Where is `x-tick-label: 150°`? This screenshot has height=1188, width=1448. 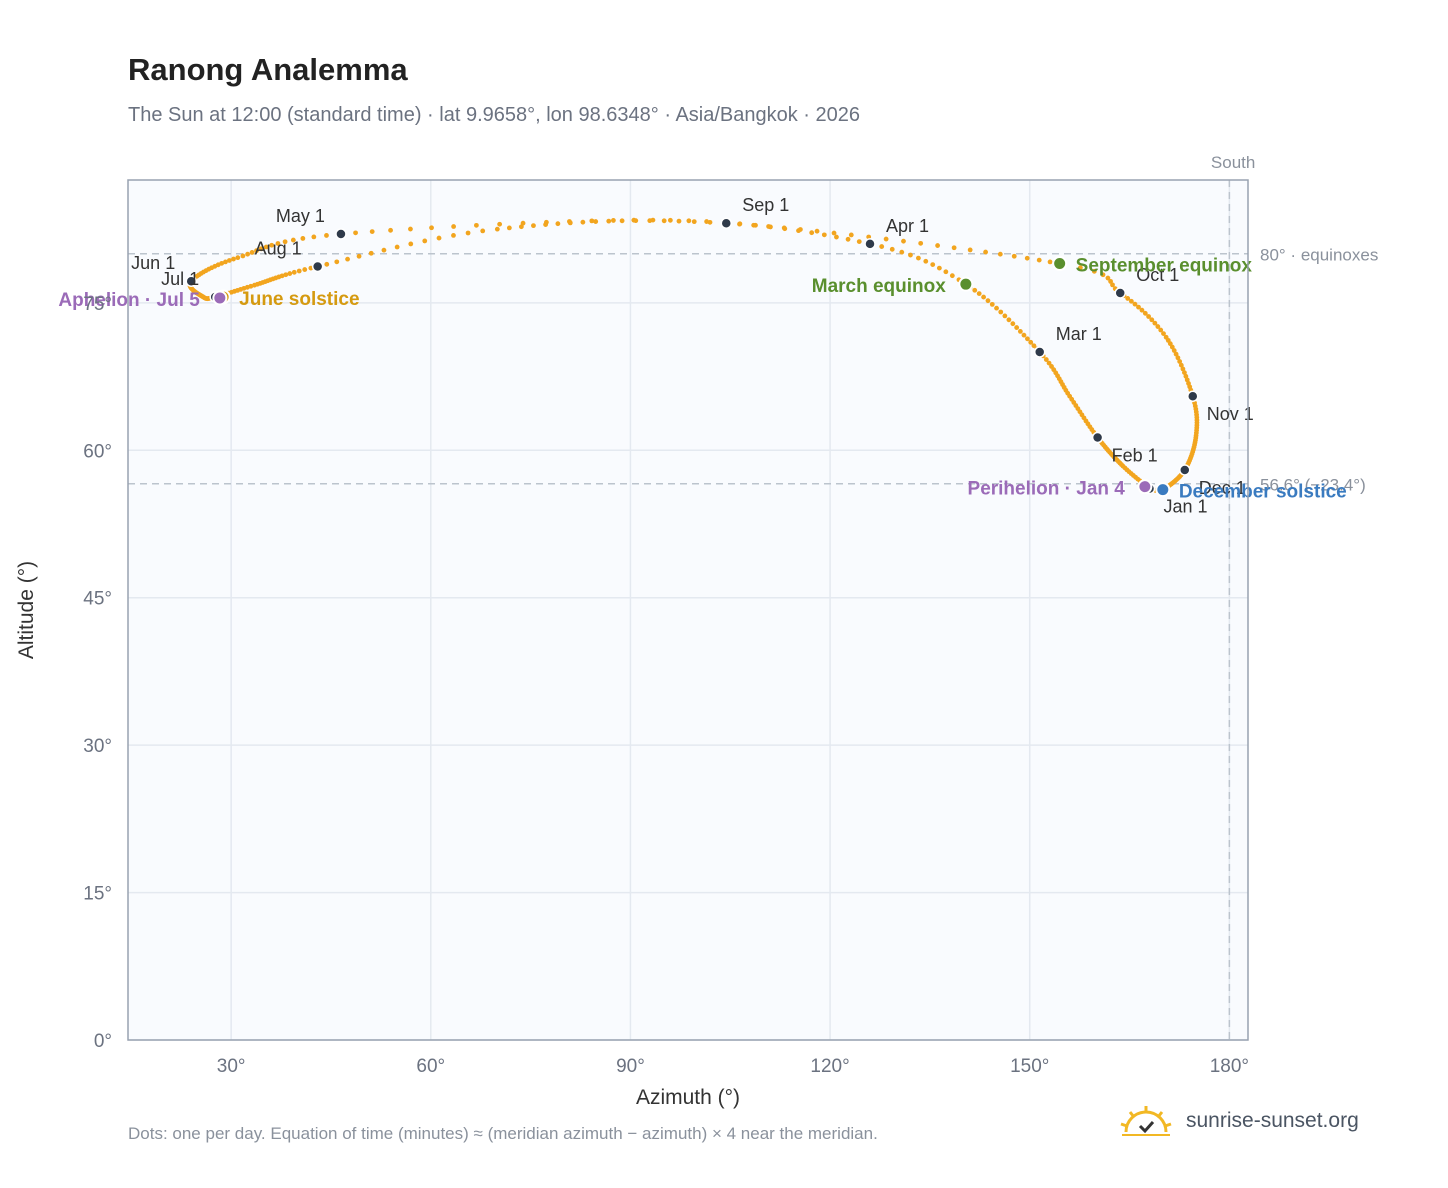
x-tick-label: 150° is located at coordinates (1029, 1066).